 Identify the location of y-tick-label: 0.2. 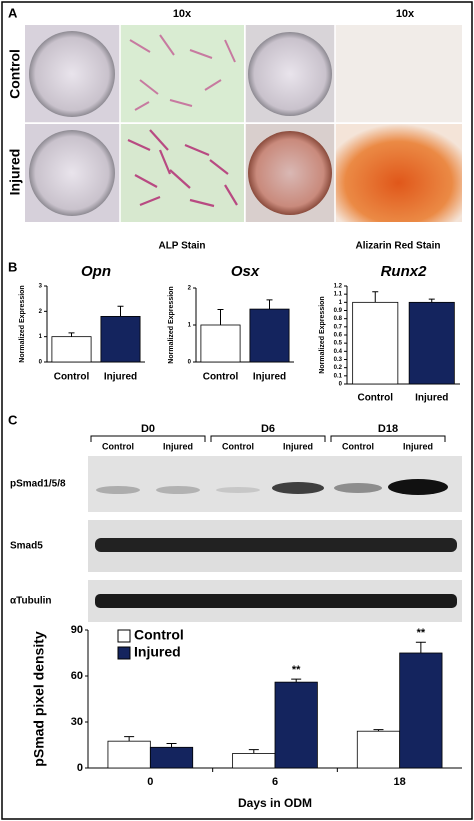
(338, 368).